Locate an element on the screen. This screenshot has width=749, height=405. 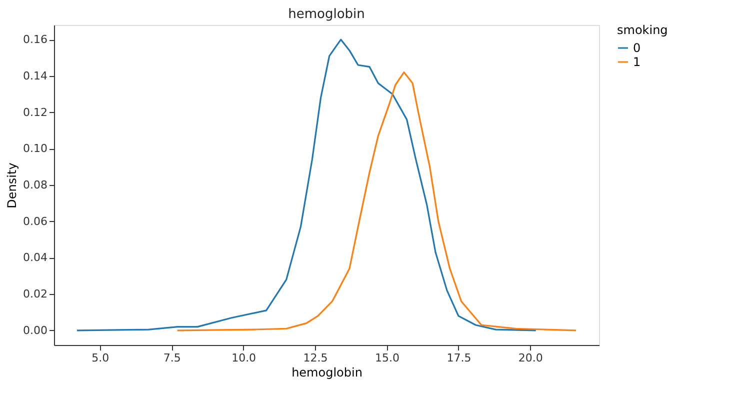
x-tick-label: 15.0 is located at coordinates (387, 358).